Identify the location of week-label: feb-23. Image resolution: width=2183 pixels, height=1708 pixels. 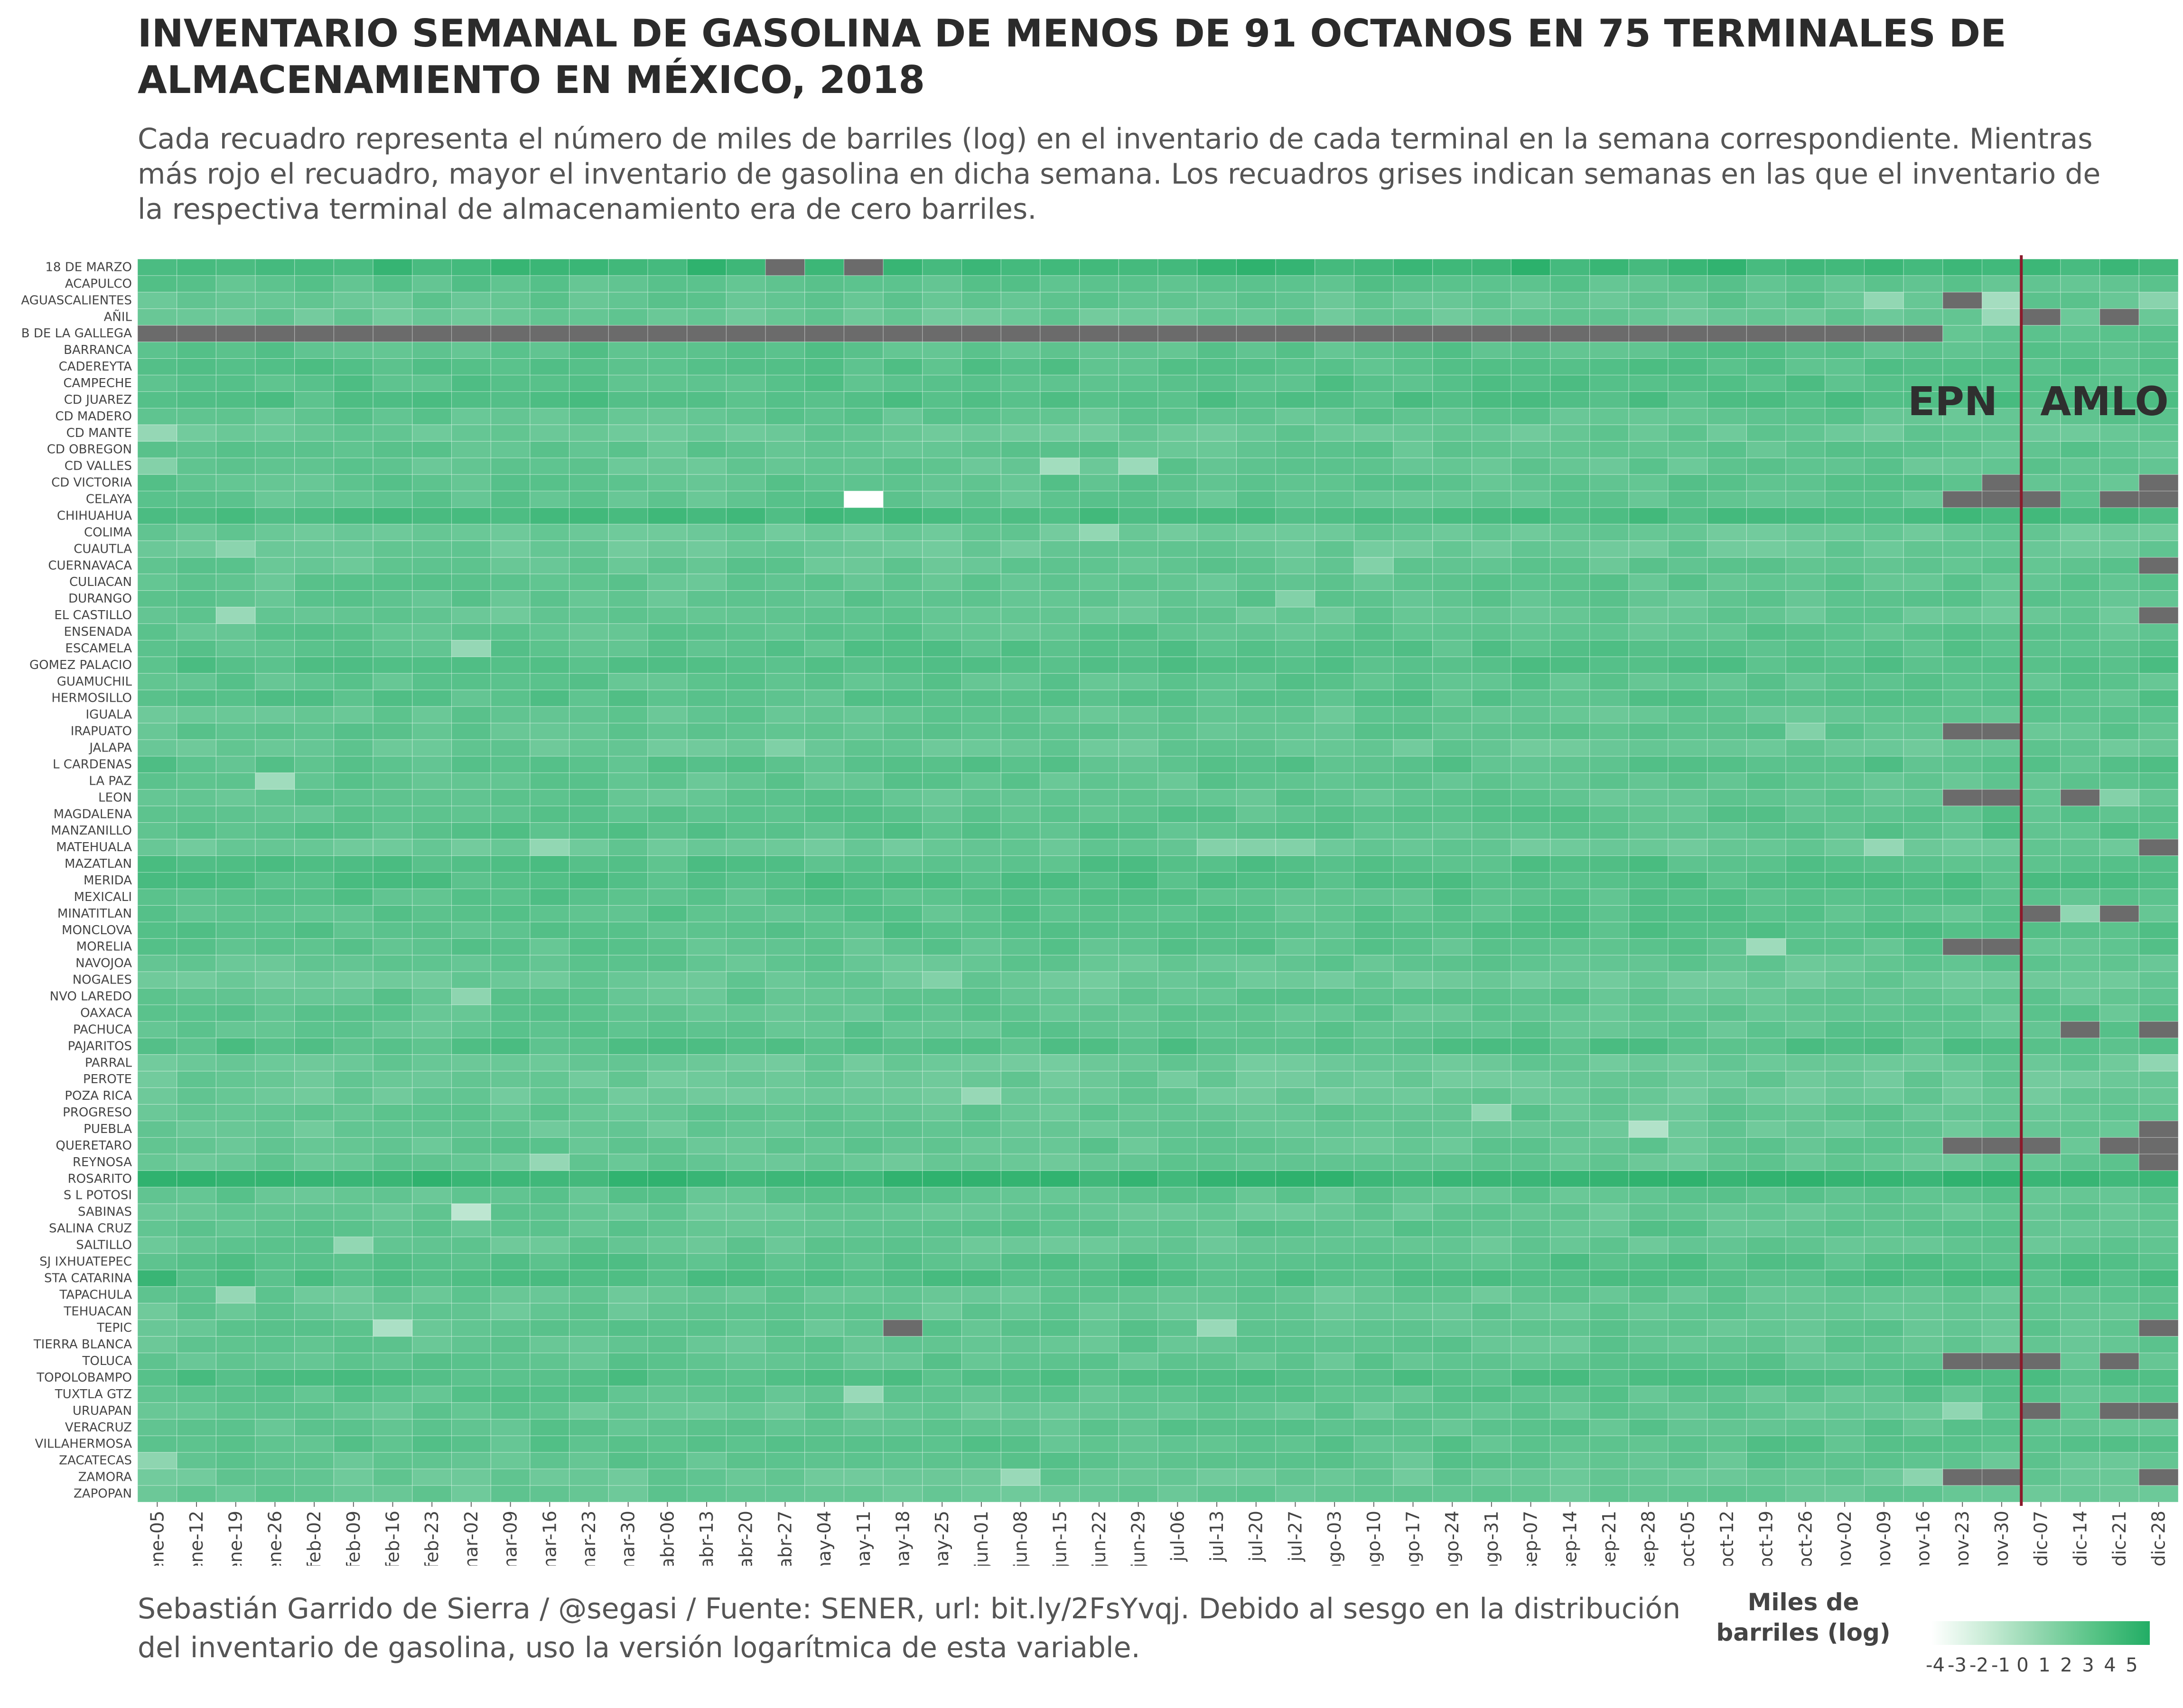
(431, 1538).